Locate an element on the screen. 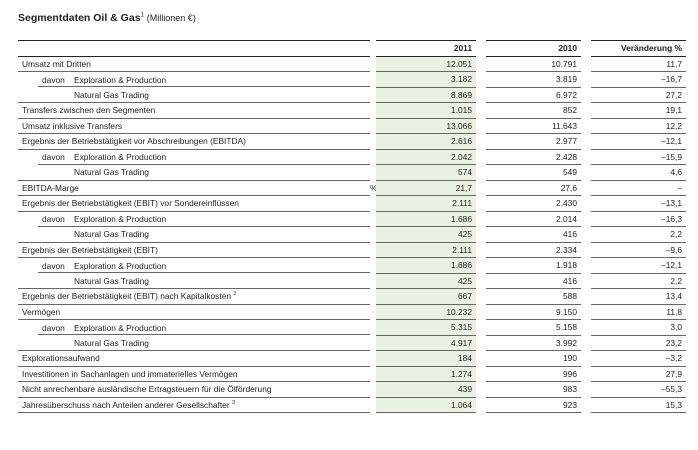 The height and width of the screenshot is (450, 698). value-2011: 1.064 is located at coordinates (426, 405).